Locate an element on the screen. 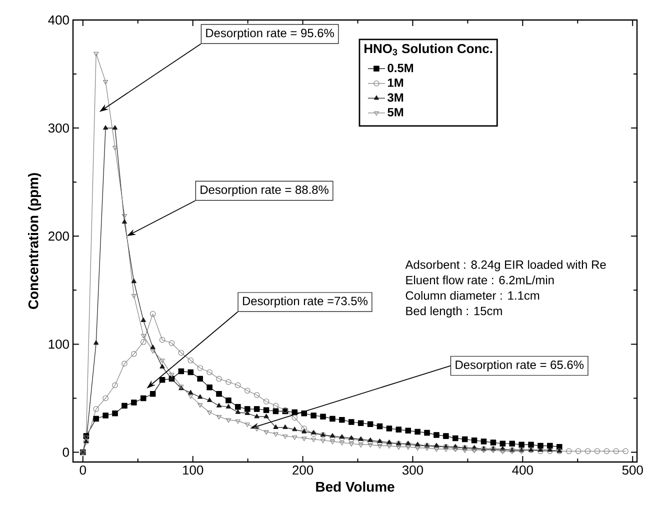  annotation: Desorption rate = 95.6% is located at coordinates (270, 34).